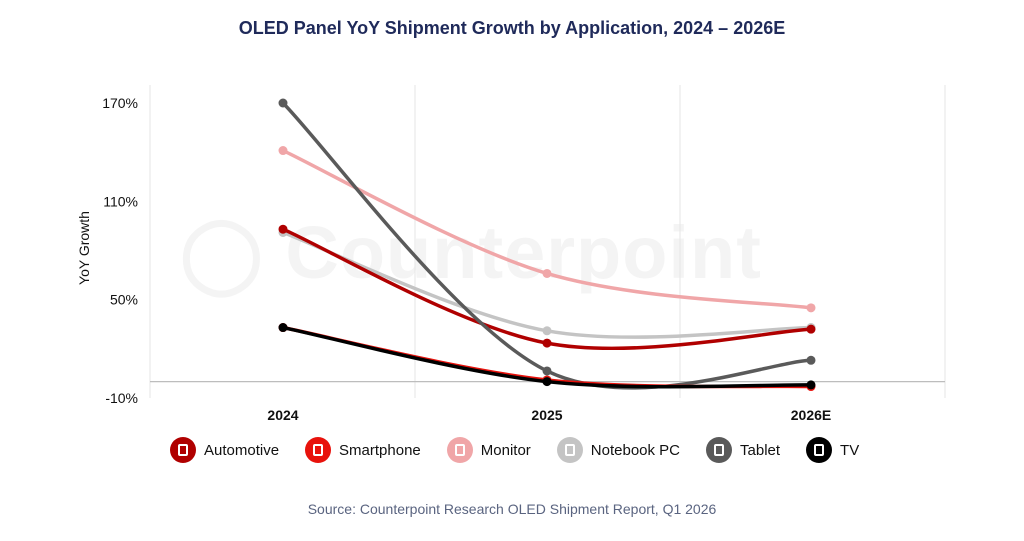  What do you see at coordinates (121, 398) in the screenshot?
I see `y-tick-label: -10%` at bounding box center [121, 398].